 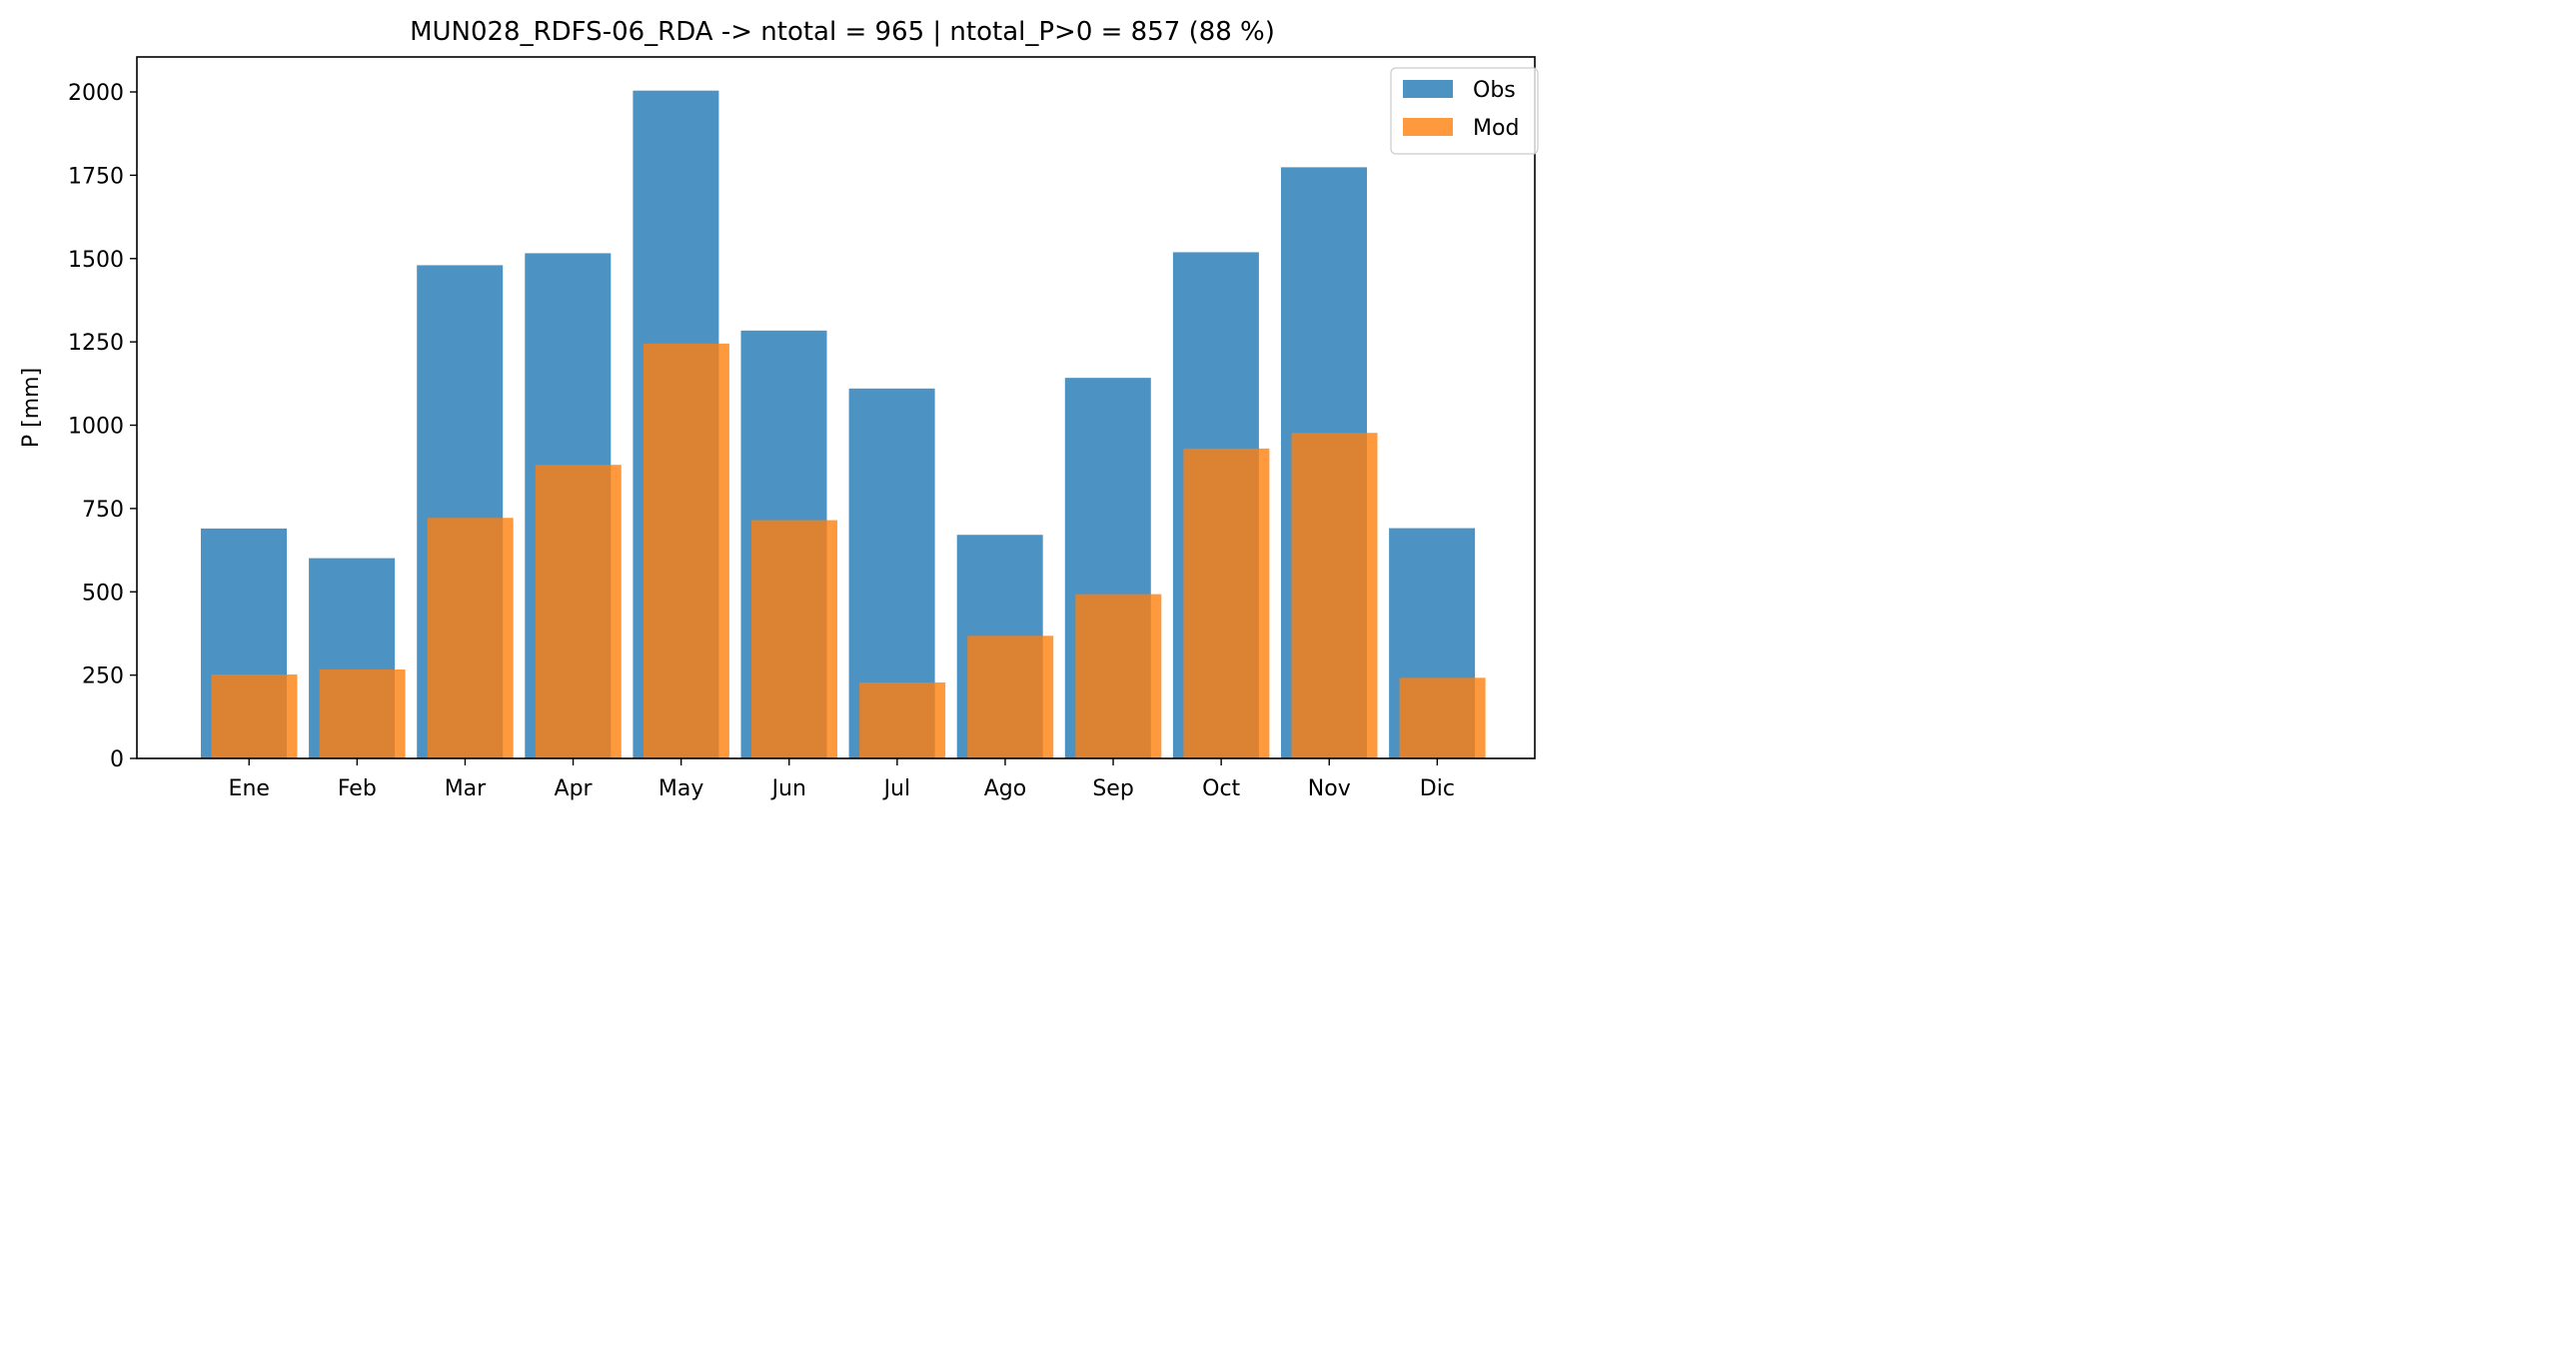 What do you see at coordinates (578, 611) in the screenshot?
I see `bar-mod-apr` at bounding box center [578, 611].